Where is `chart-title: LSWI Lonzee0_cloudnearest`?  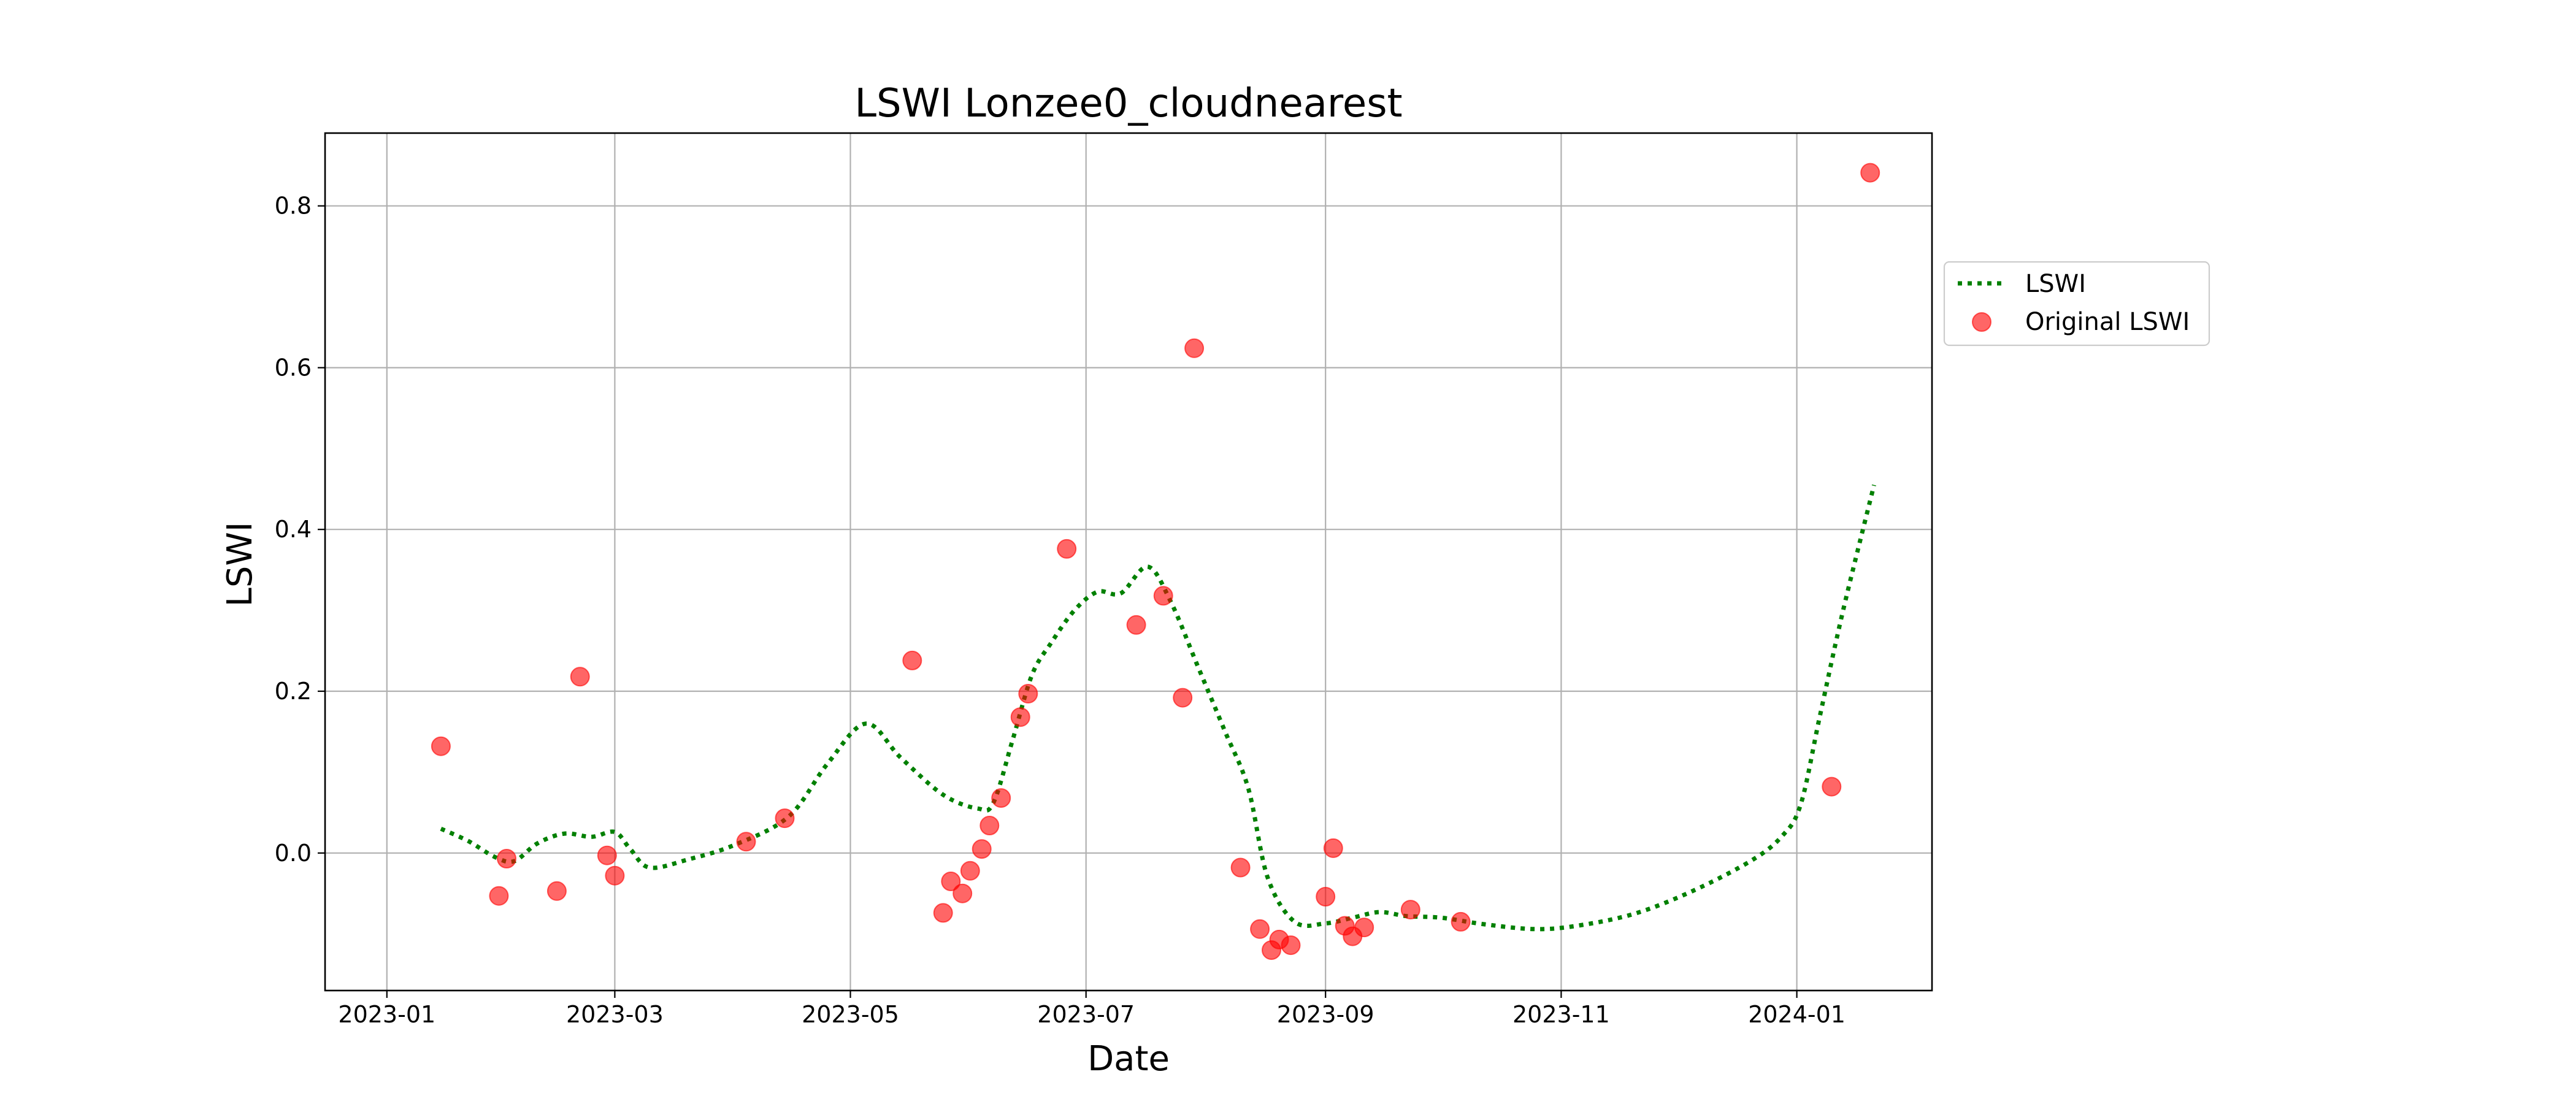
chart-title: LSWI Lonzee0_cloudnearest is located at coordinates (1128, 103).